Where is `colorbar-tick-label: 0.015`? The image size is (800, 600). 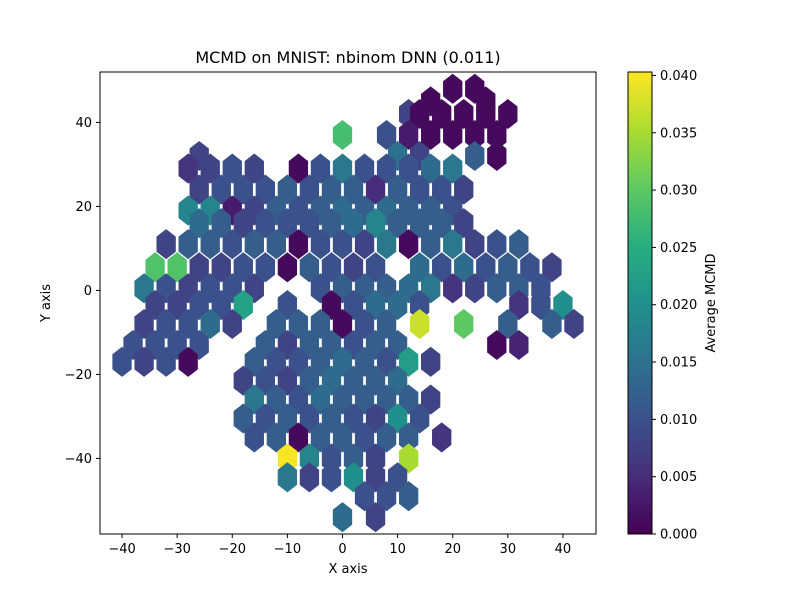 colorbar-tick-label: 0.015 is located at coordinates (678, 363).